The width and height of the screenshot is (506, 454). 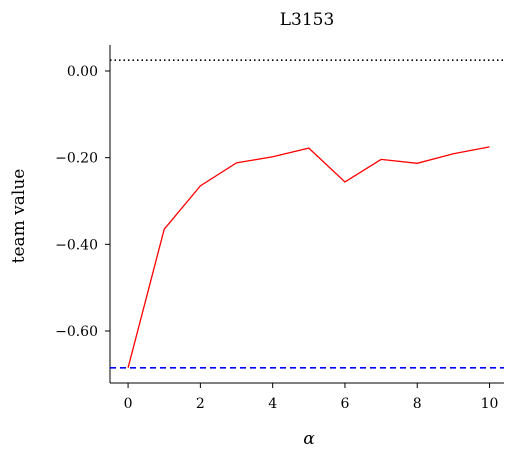 What do you see at coordinates (272, 404) in the screenshot?
I see `x-tick-label: 4` at bounding box center [272, 404].